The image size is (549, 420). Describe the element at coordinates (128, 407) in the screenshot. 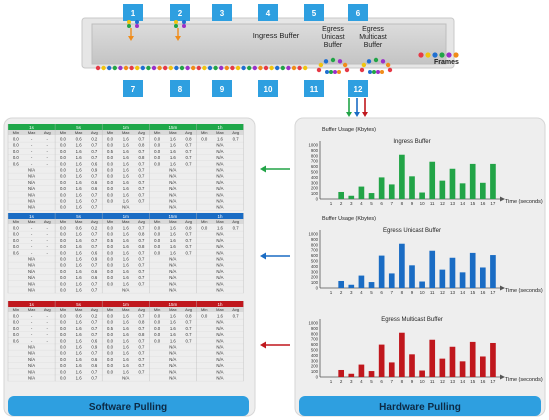

I see `software-pulling-label: Software Pulling` at that location.